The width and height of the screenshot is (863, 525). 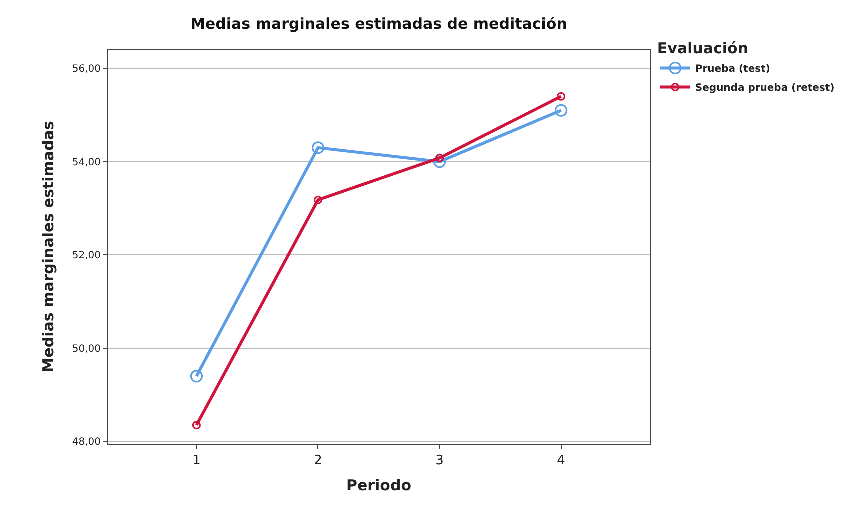 What do you see at coordinates (318, 461) in the screenshot?
I see `x-tick-label: 2` at bounding box center [318, 461].